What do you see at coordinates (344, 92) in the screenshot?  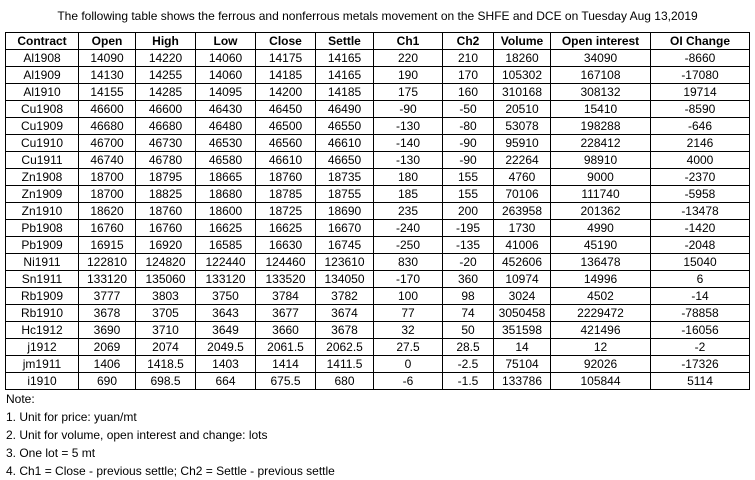 I see `table-cell: 14185` at bounding box center [344, 92].